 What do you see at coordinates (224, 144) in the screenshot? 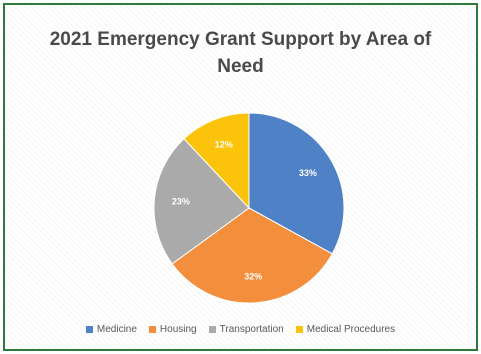
I see `data-label-medical-procedures: 12%` at bounding box center [224, 144].